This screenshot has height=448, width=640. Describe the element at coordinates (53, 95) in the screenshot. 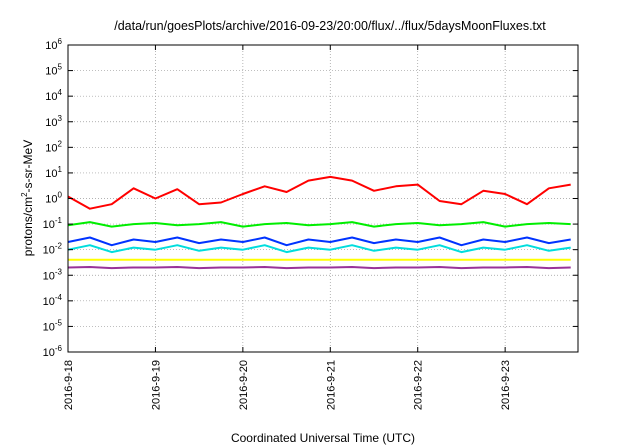

I see `y-tick-label: 10⁴` at that location.